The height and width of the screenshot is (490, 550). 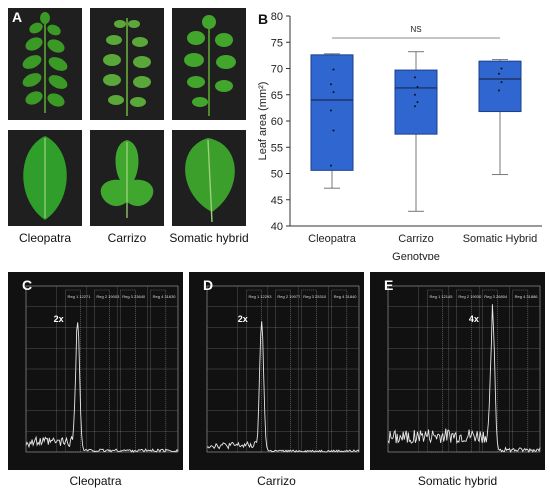 I want to click on region-label: Reg 2 19077, so click(x=289, y=296).